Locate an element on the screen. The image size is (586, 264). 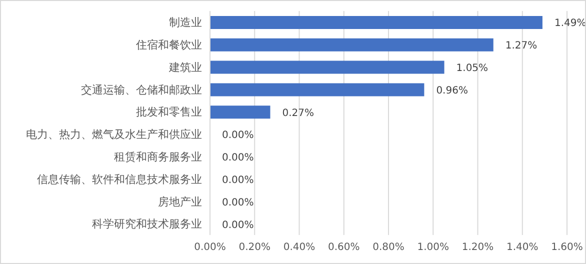
y-tick-label: 信息传输、软件和信息技术服务业 is located at coordinates (119, 179).